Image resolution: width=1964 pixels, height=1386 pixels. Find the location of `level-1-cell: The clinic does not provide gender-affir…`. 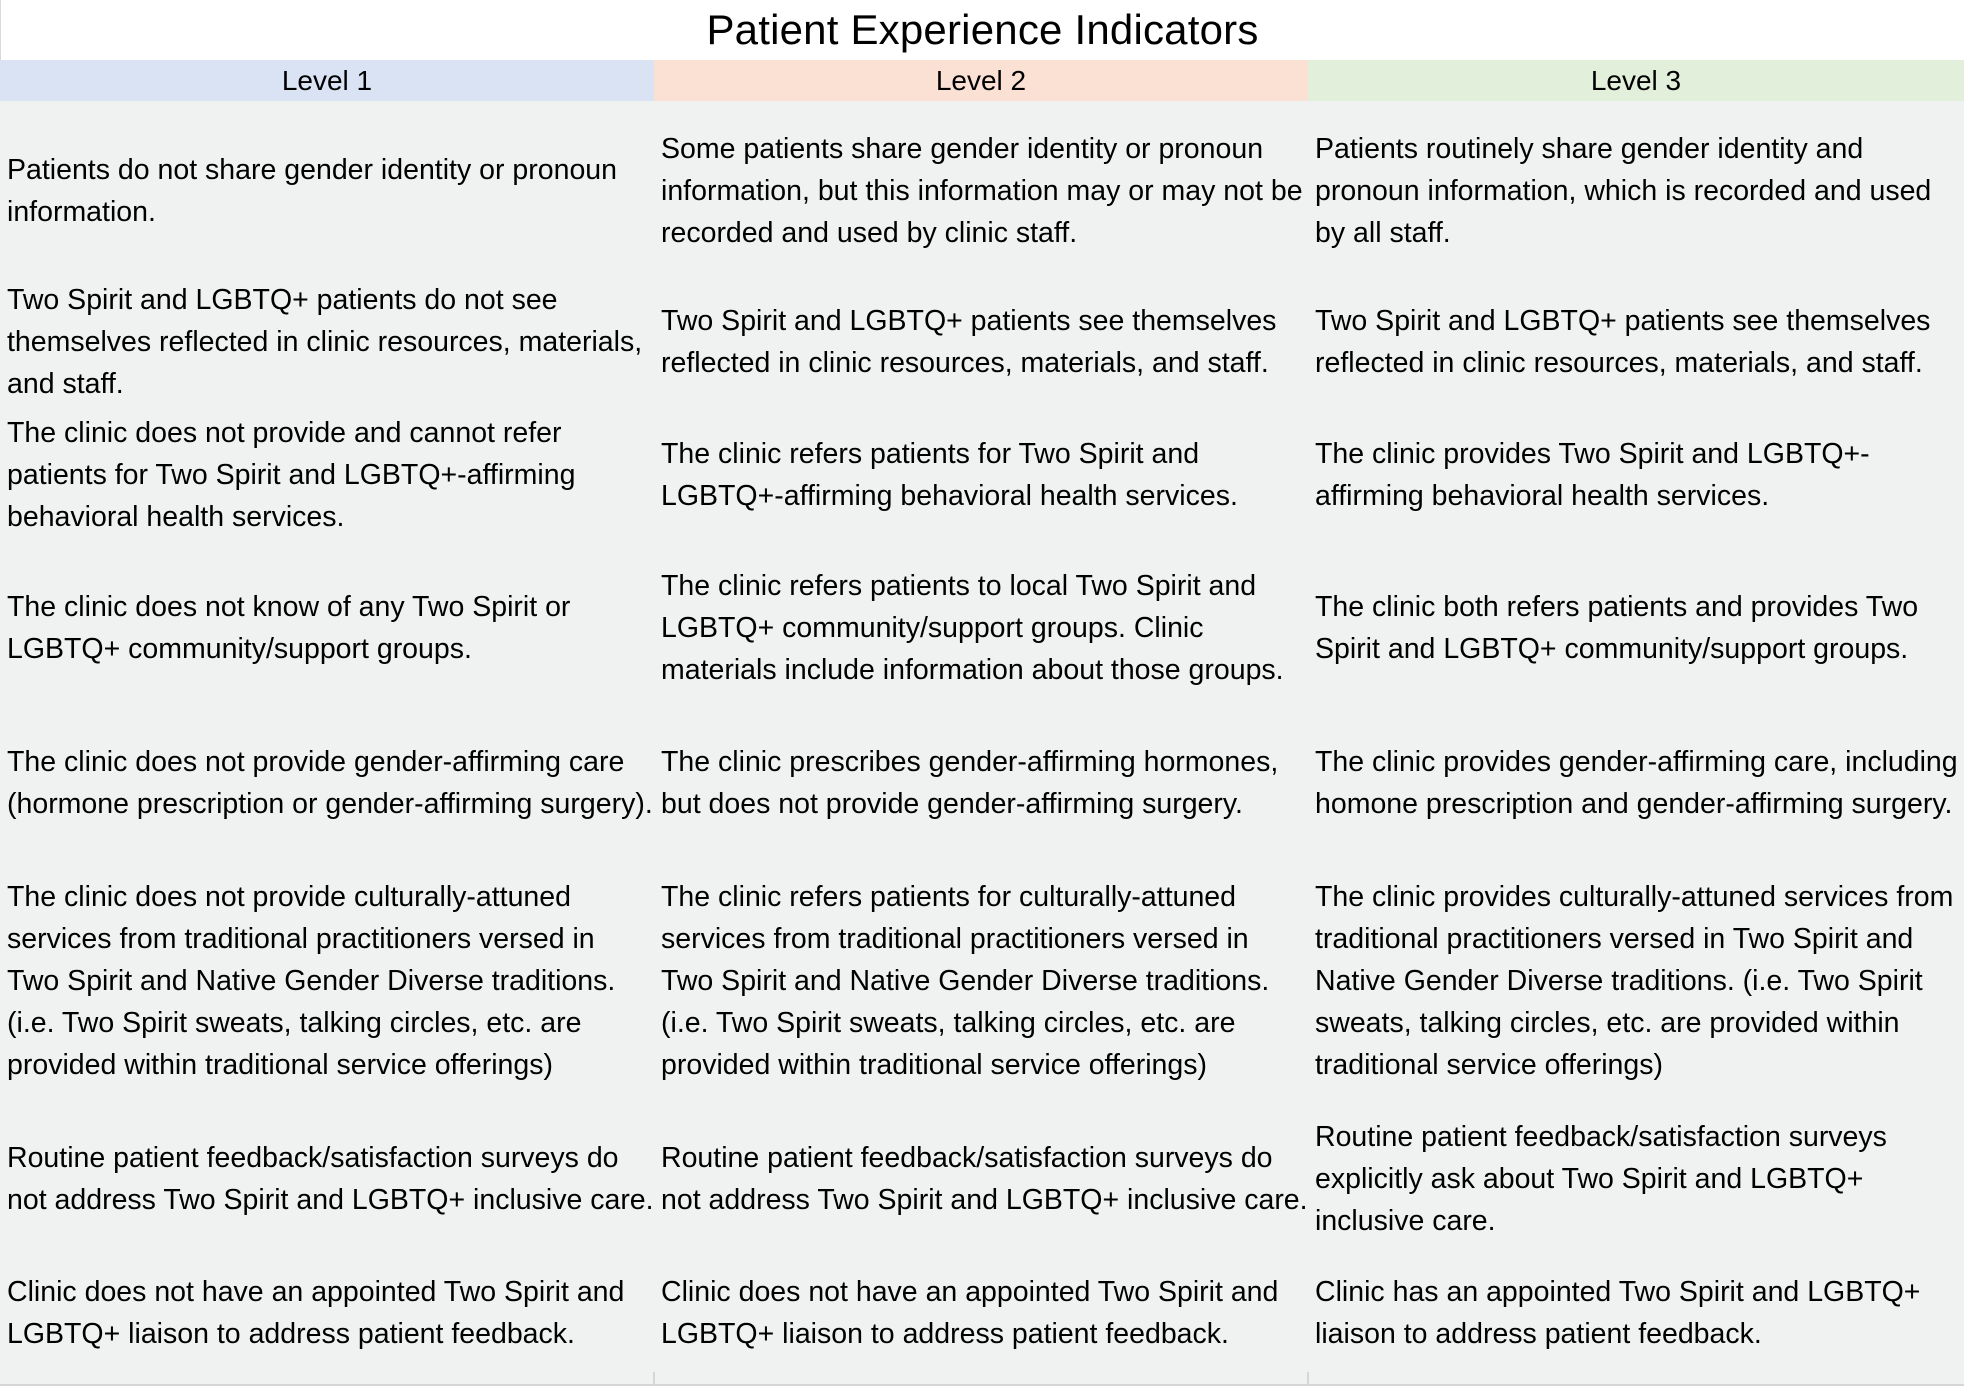

level-1-cell: The clinic does not provide gender-affir… is located at coordinates (327, 783).